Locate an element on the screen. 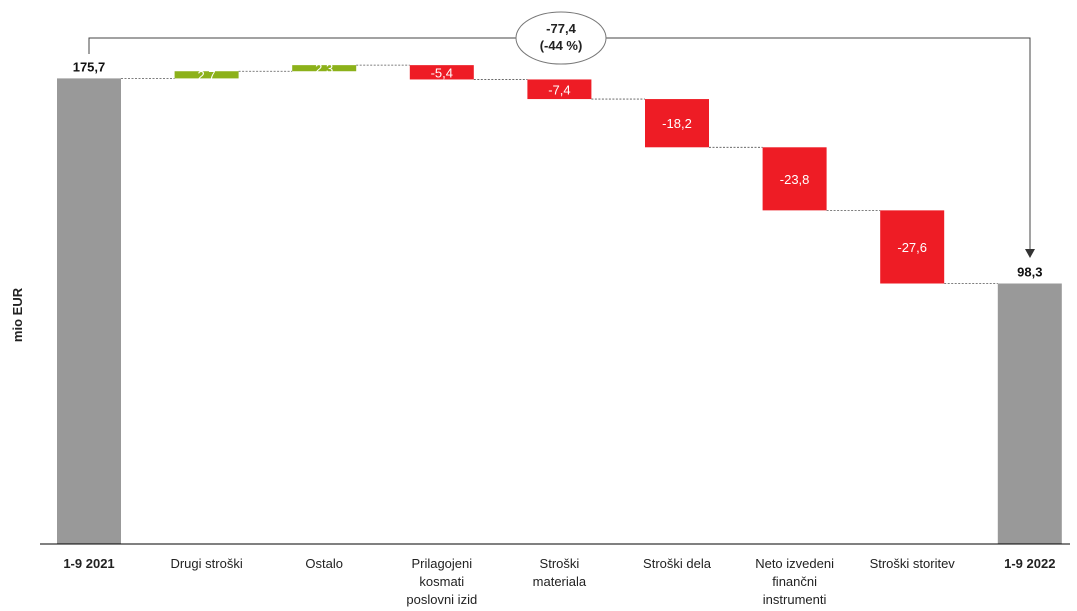 This screenshot has height=611, width=1077. value-label-7: -27,6 is located at coordinates (912, 247).